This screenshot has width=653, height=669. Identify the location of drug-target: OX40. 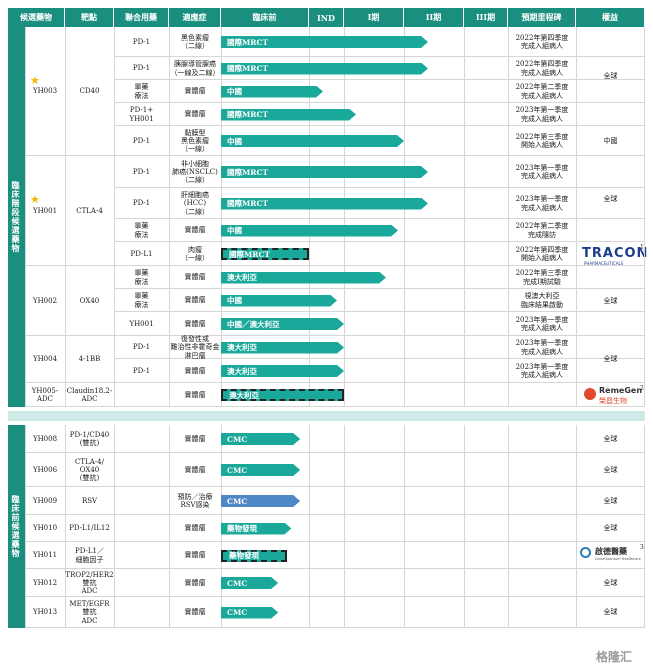
(89, 300).